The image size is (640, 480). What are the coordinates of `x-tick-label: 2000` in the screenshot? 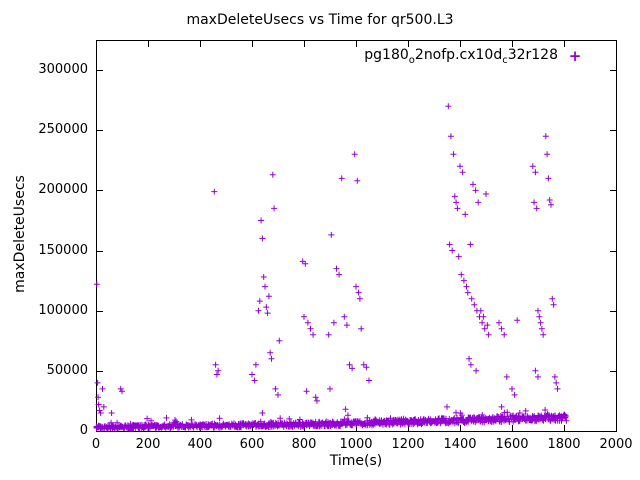 It's located at (616, 444).